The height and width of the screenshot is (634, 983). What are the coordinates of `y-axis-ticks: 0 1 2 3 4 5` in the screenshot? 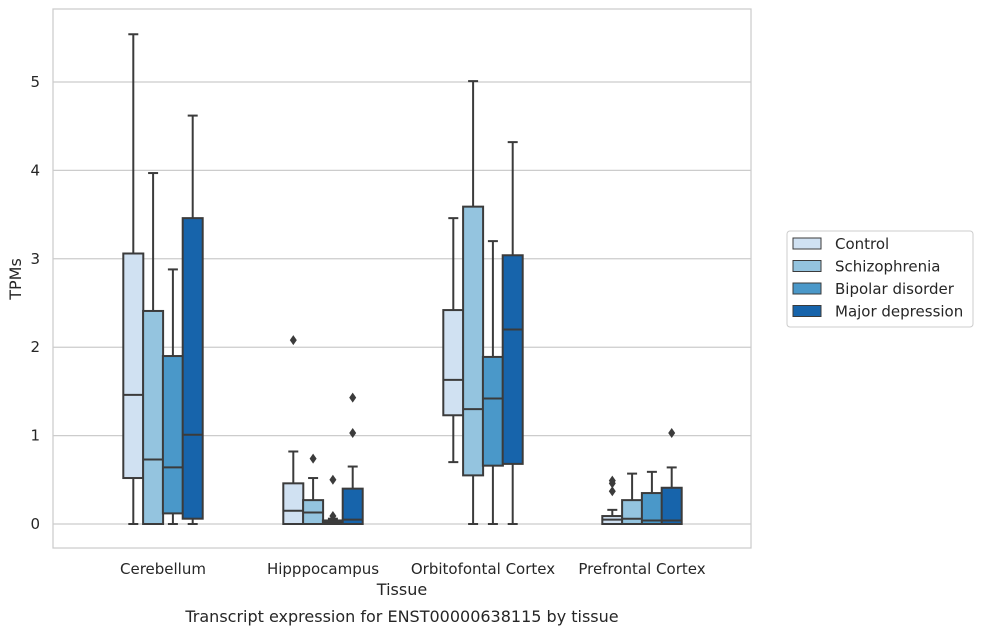 It's located at (35, 303).